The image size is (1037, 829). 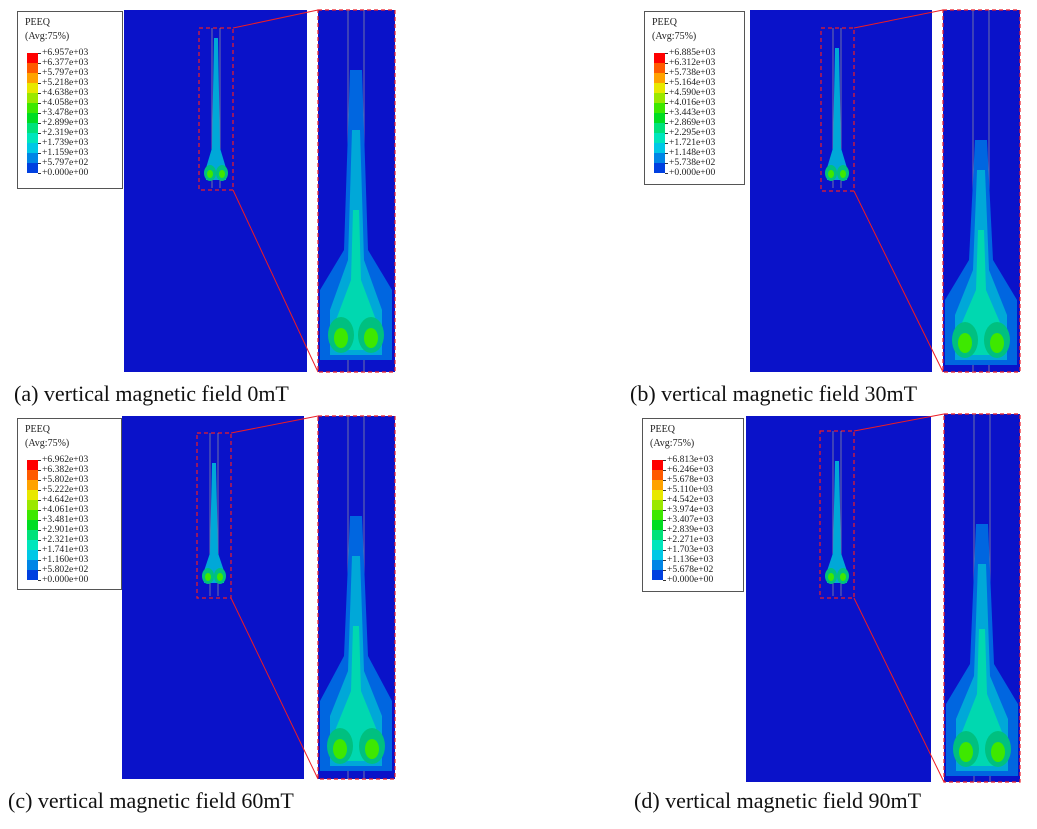 What do you see at coordinates (65, 479) in the screenshot?
I see `legend-value: +5.802e+03` at bounding box center [65, 479].